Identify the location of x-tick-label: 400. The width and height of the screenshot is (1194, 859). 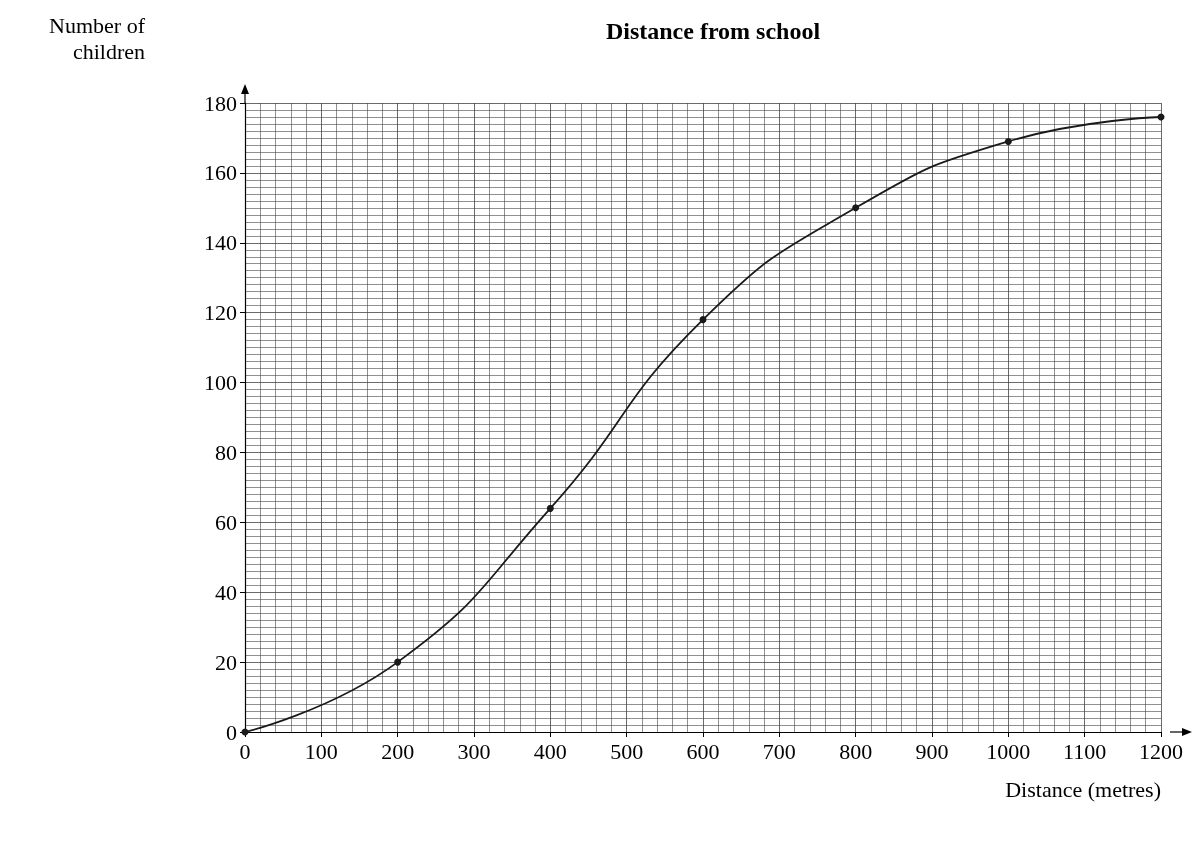
(550, 751).